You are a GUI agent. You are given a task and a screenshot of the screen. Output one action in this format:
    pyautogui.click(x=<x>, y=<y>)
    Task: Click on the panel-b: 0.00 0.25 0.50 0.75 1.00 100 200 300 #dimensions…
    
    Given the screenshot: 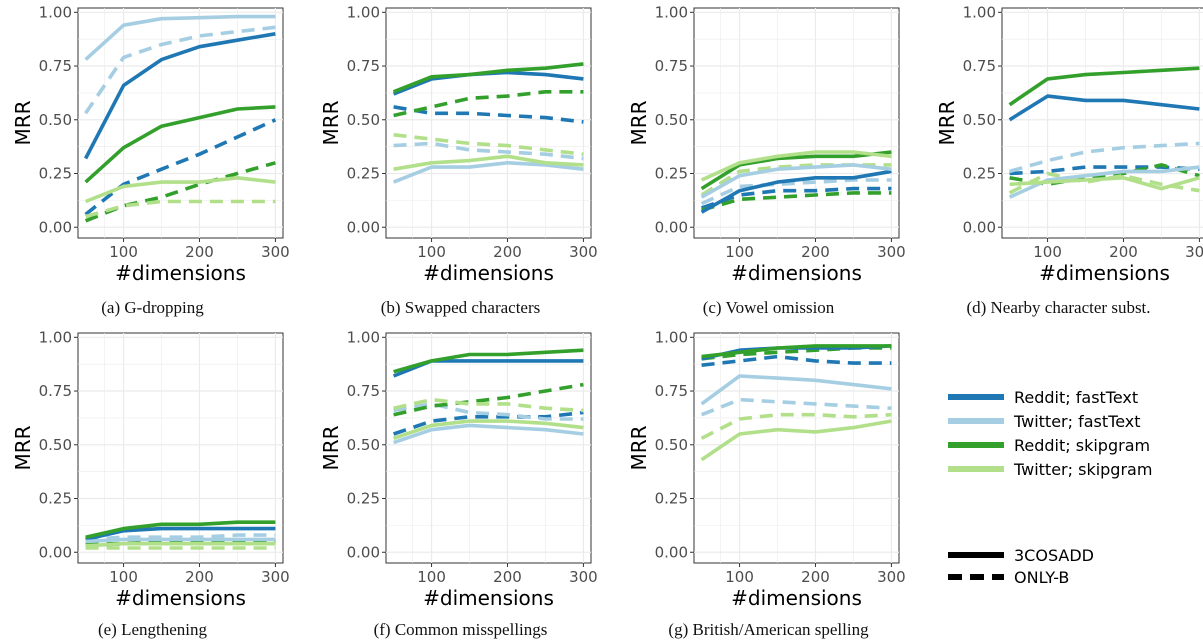 What is the action you would take?
    pyautogui.click(x=453, y=146)
    